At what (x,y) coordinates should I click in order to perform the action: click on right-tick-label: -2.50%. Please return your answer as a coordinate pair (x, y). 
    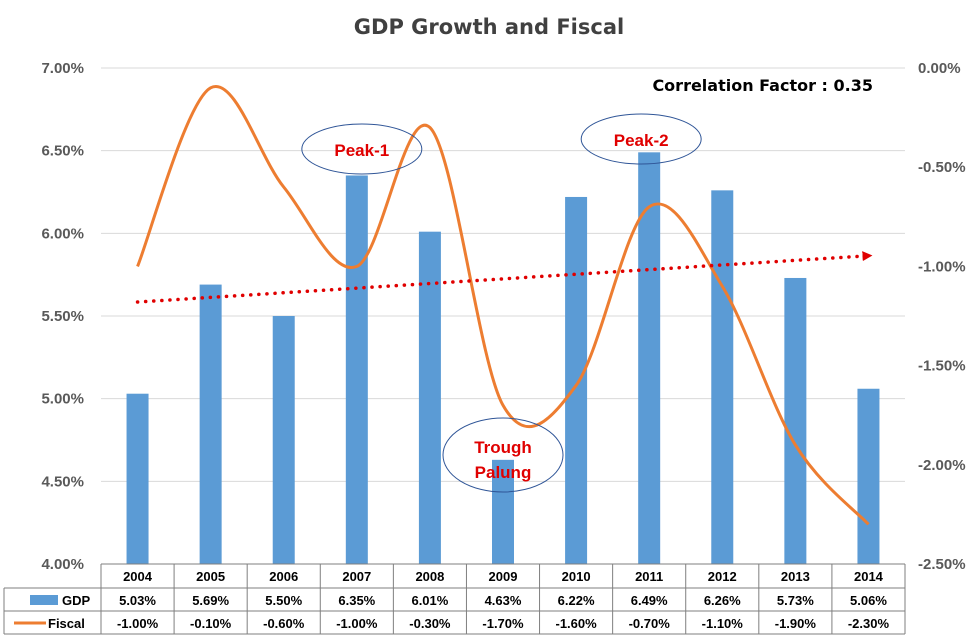
    Looking at the image, I should click on (942, 564).